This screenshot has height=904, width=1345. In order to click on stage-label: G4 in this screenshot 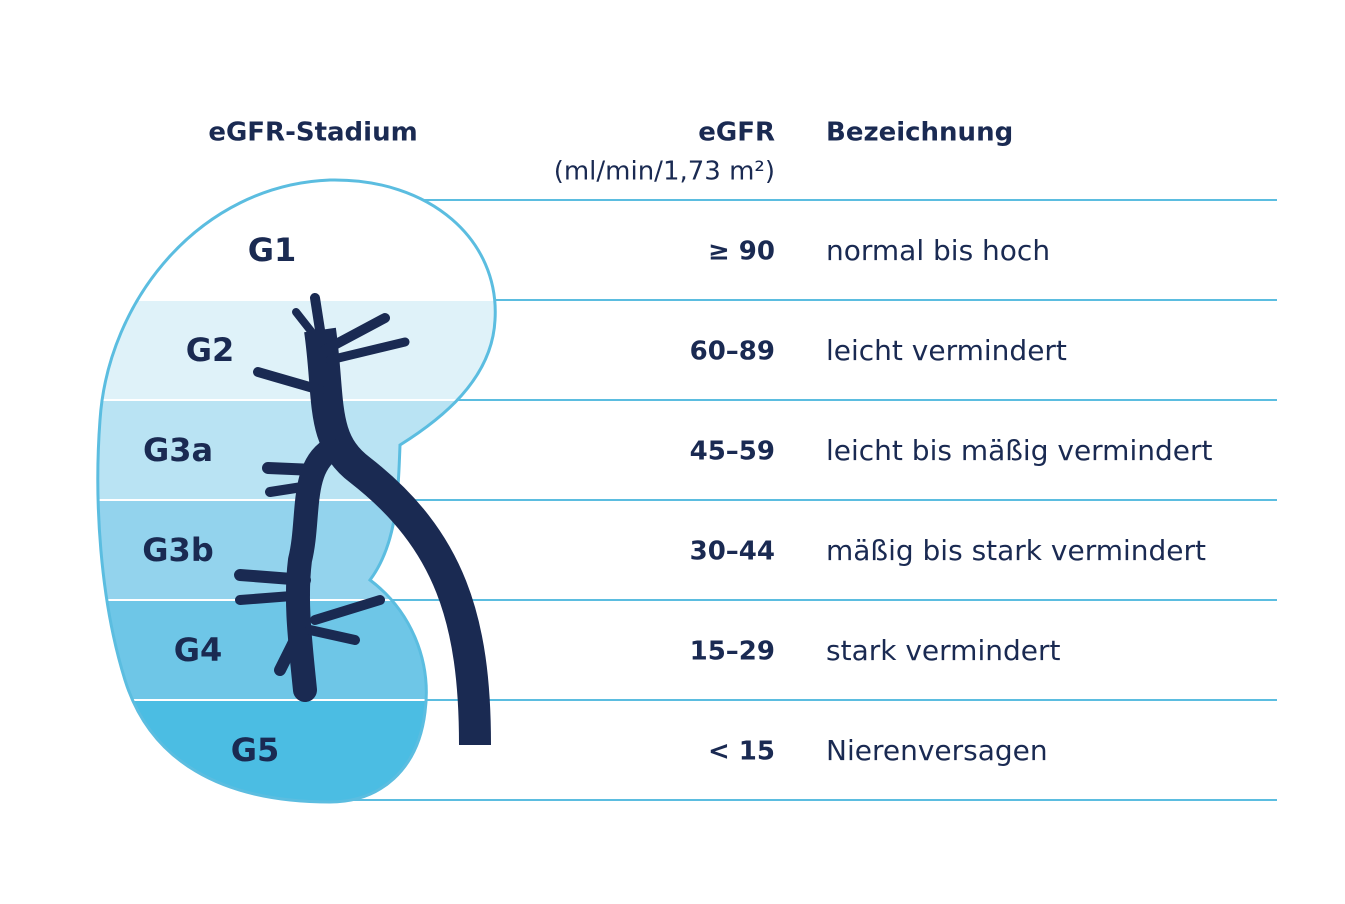, I will do `click(198, 650)`.